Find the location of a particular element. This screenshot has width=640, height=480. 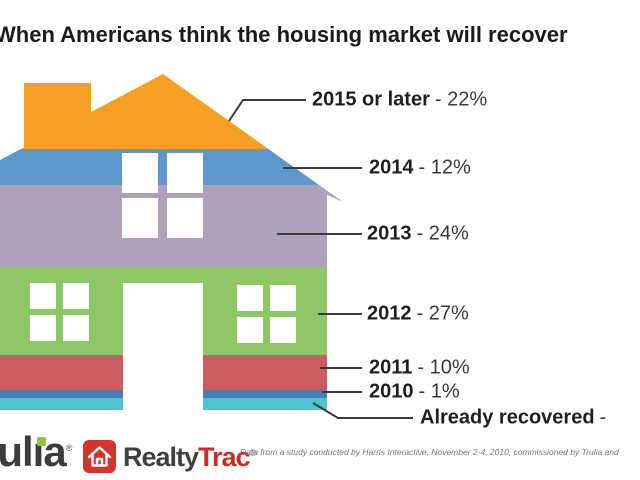

label-recovered: Already recovered - is located at coordinates (513, 418).